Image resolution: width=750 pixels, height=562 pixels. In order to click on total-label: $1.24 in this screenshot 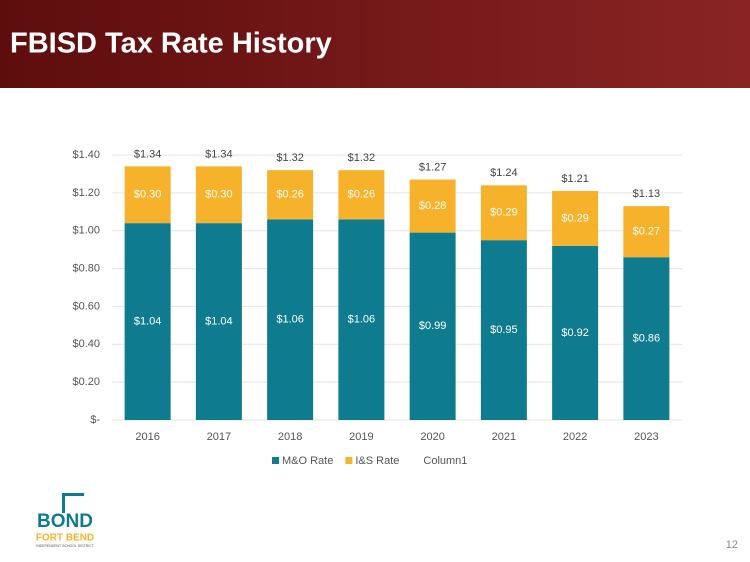, I will do `click(504, 173)`.